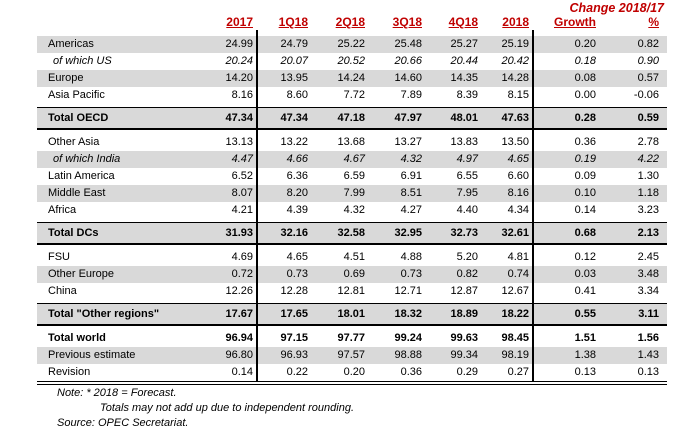 The width and height of the screenshot is (674, 430). What do you see at coordinates (585, 314) in the screenshot?
I see `cell-growth: 0.55` at bounding box center [585, 314].